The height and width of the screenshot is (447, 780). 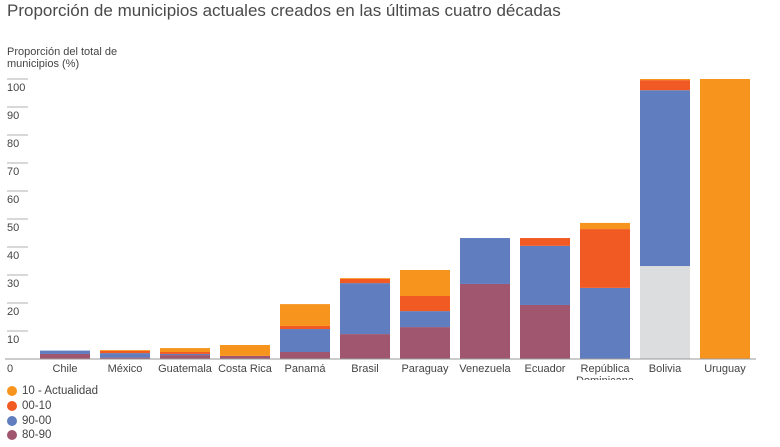 I want to click on legend: 10 - Actualidad 00-10 90-00 80-90, so click(x=52, y=413).